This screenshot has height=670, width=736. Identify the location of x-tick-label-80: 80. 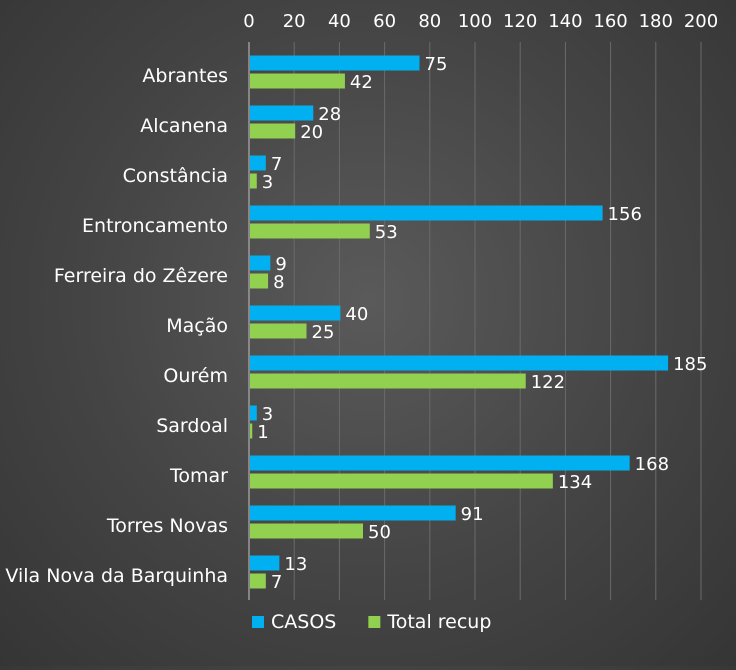
(429, 21).